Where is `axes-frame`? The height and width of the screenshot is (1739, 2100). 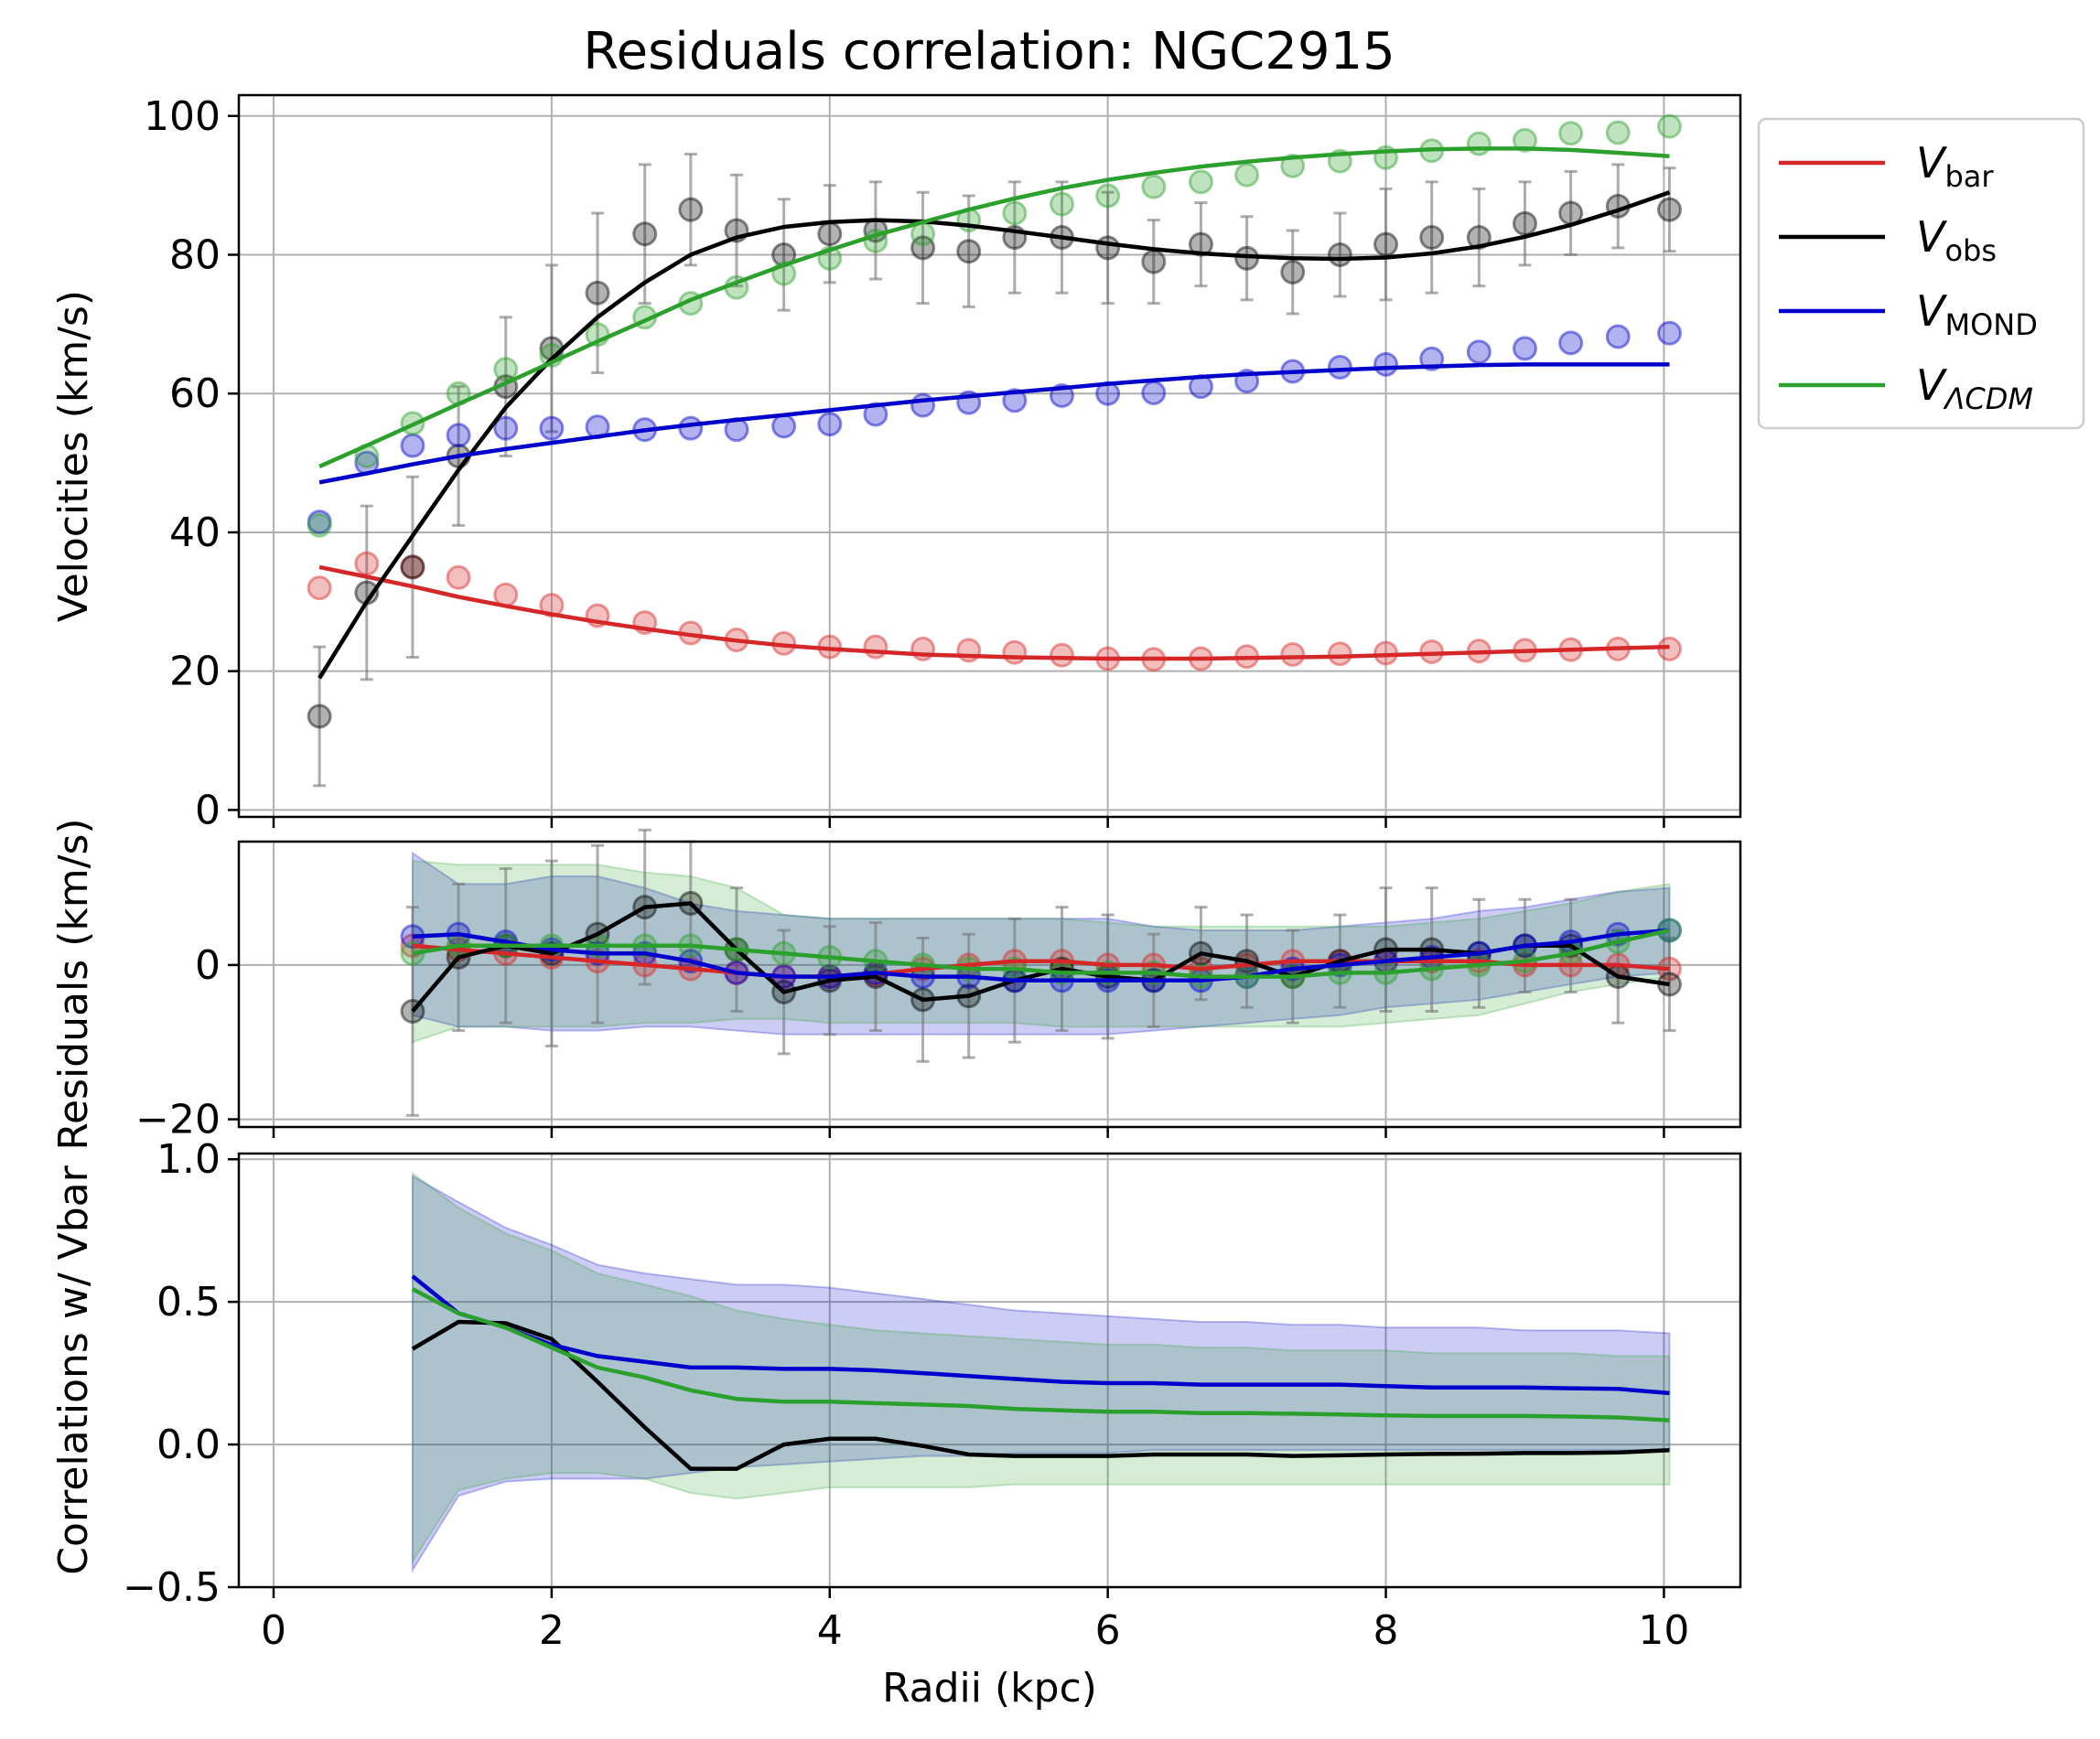 axes-frame is located at coordinates (989, 985).